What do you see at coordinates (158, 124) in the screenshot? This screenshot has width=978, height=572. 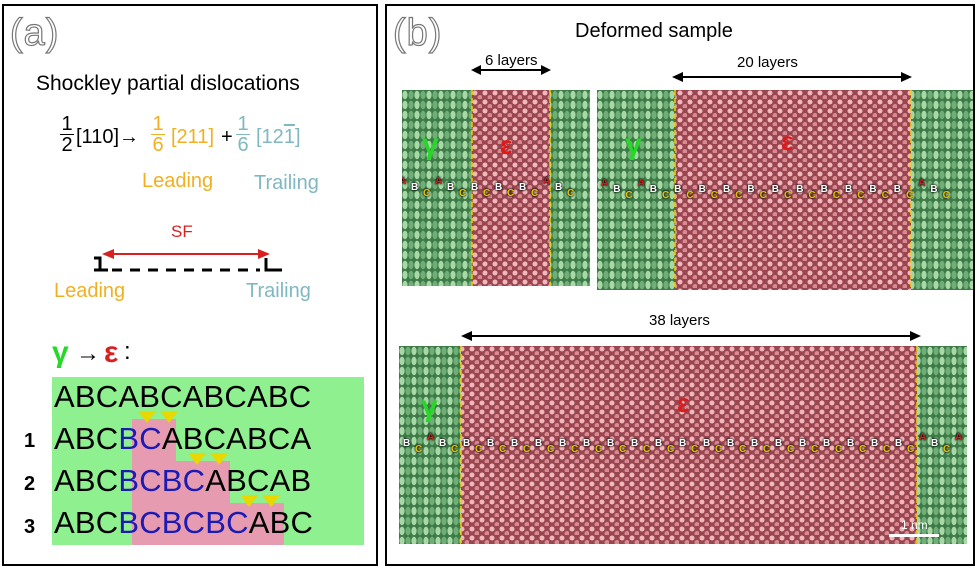 I see `frac2-num: 1` at bounding box center [158, 124].